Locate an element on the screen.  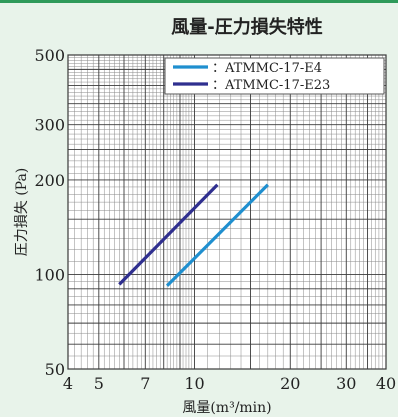
y-tick-label: 300 is located at coordinates (49, 125).